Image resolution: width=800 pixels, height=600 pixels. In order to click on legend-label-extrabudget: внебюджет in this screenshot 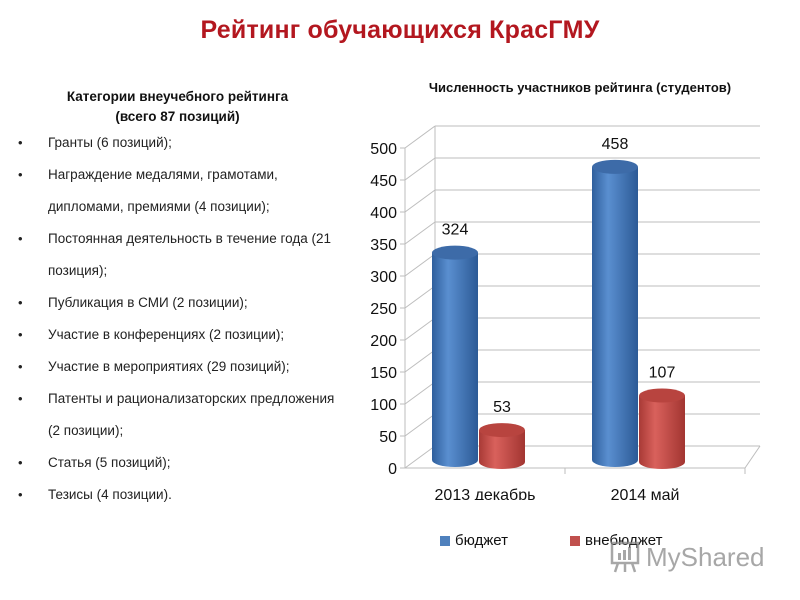, I will do `click(624, 540)`.